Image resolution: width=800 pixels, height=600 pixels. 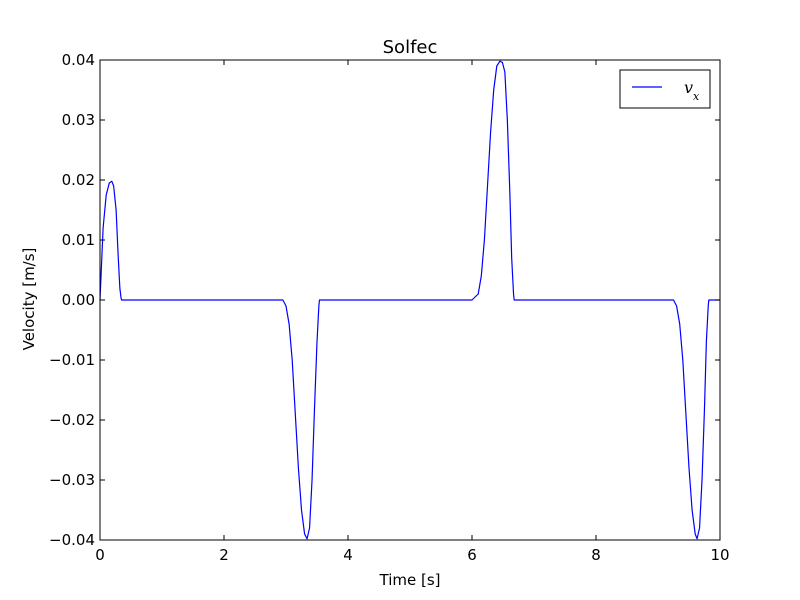 I want to click on x-tick-label: 6, so click(x=472, y=555).